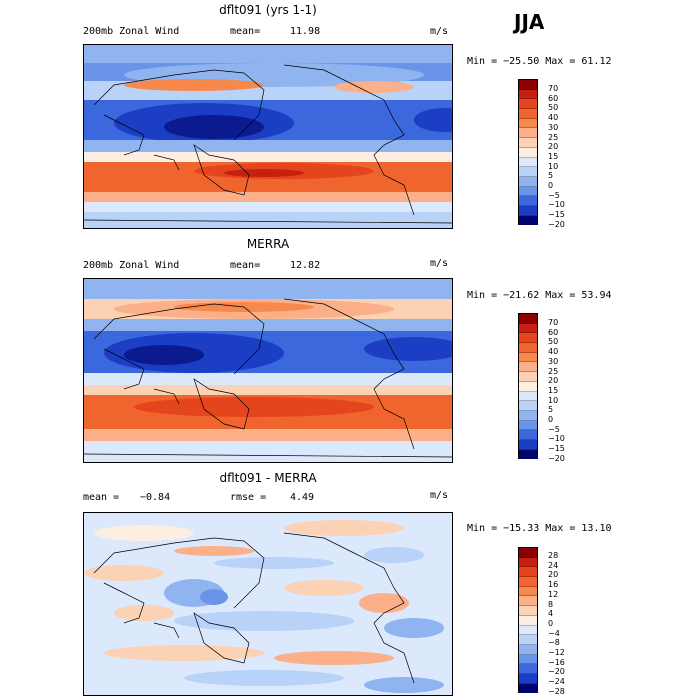 The width and height of the screenshot is (700, 700). I want to click on colorbar-label: −28, so click(556, 691).